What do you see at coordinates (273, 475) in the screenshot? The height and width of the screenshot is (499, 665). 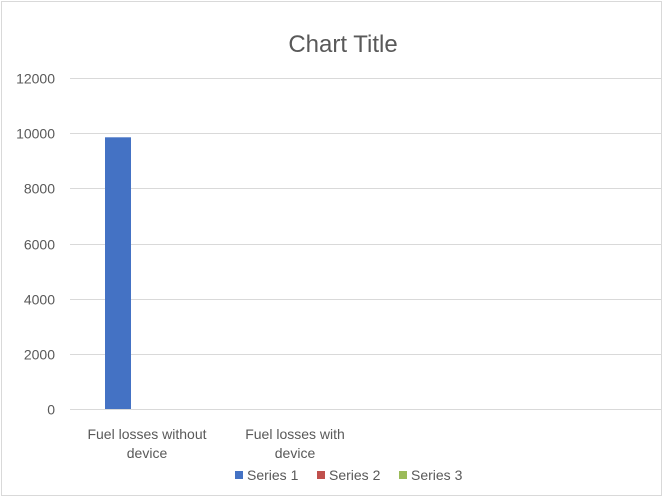 I see `legend-label-1: Series 1` at bounding box center [273, 475].